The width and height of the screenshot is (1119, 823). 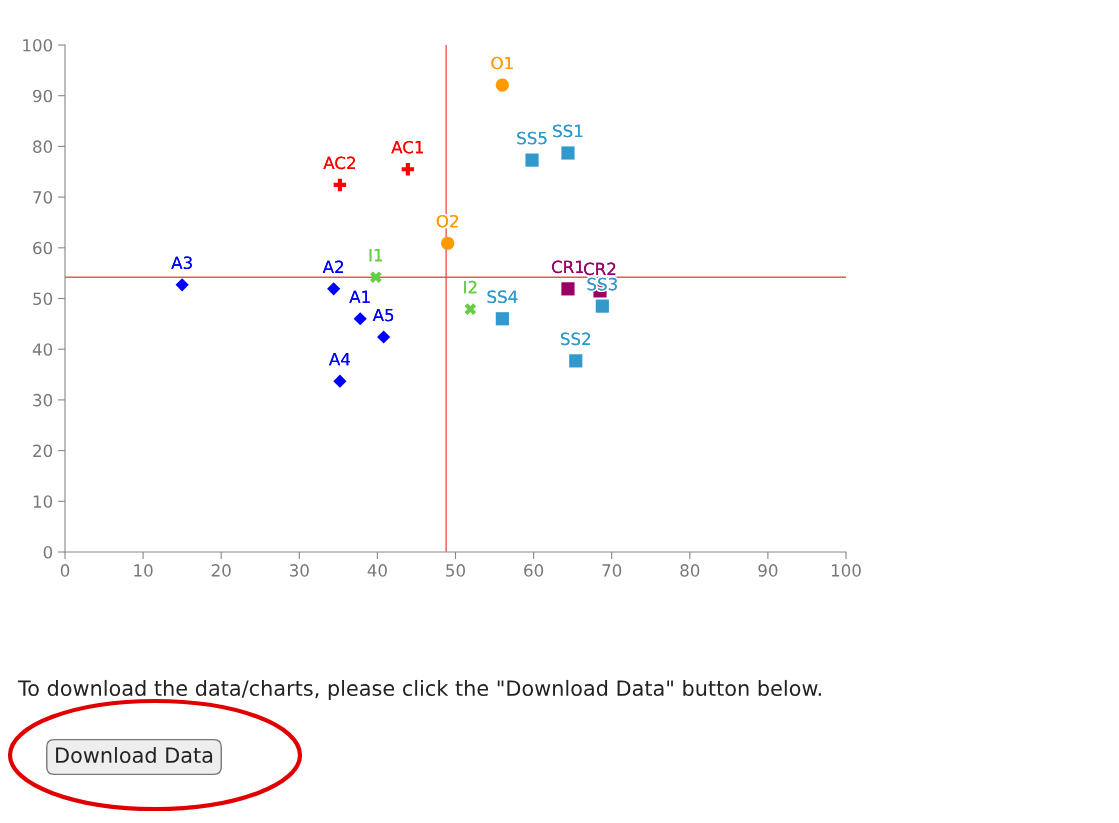 What do you see at coordinates (359, 296) in the screenshot?
I see `data-label: A1` at bounding box center [359, 296].